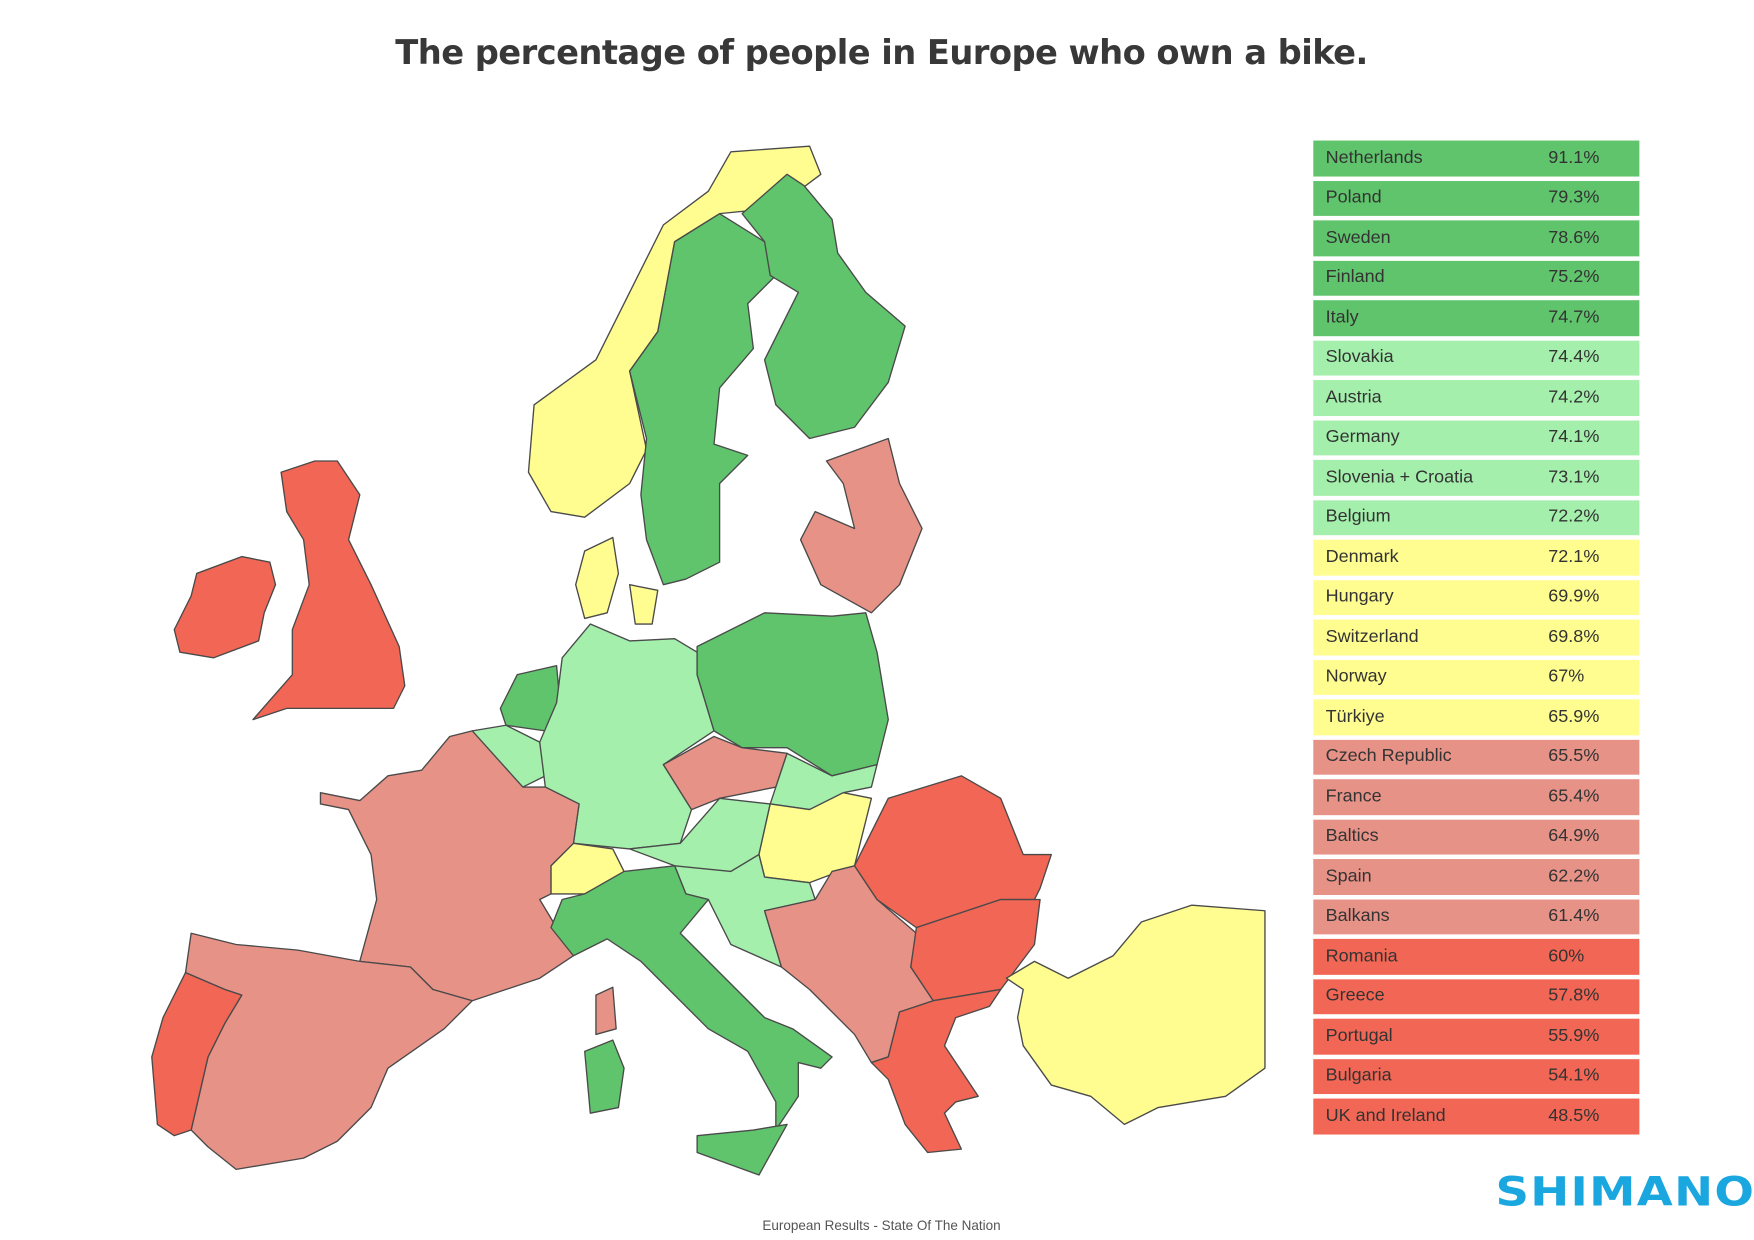 This screenshot has height=1240, width=1754. What do you see at coordinates (1476, 1116) in the screenshot?
I see `table-row: UK and Ireland 48.5%` at bounding box center [1476, 1116].